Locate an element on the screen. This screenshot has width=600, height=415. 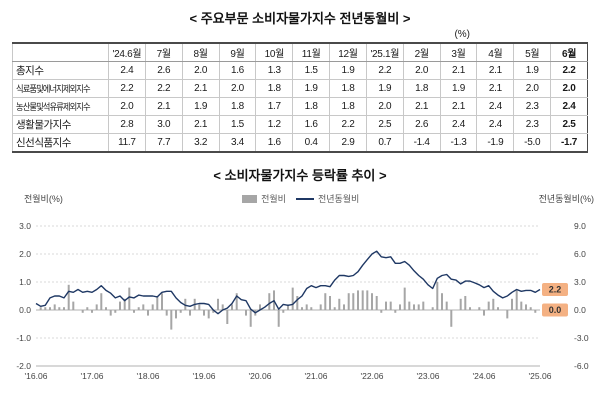
table-cell: -1.4 is located at coordinates (421, 143).